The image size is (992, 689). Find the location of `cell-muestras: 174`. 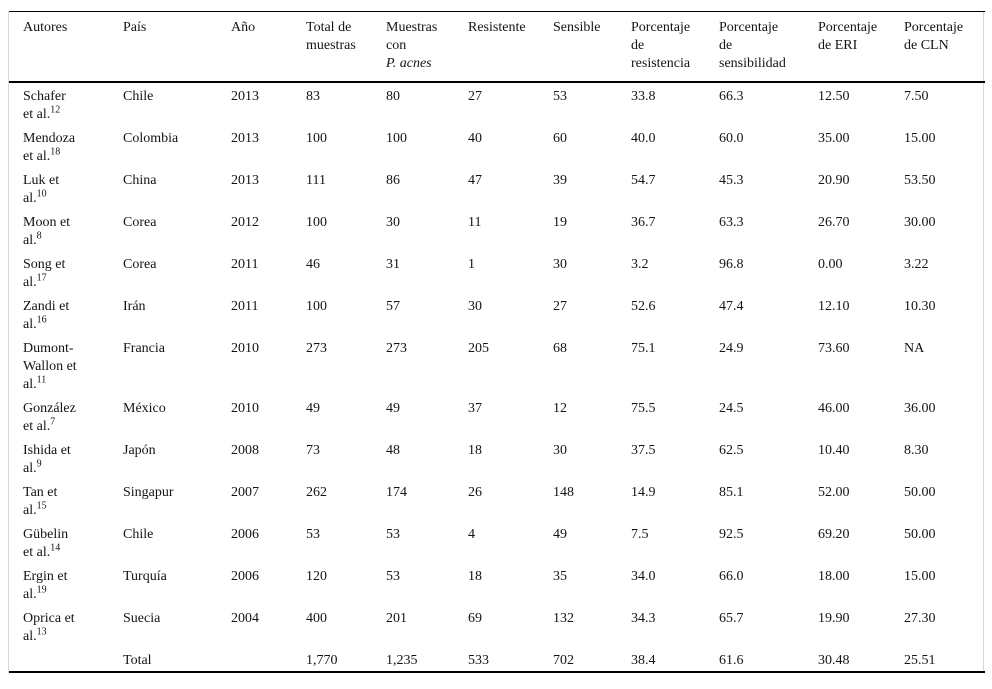

cell-muestras: 174 is located at coordinates (396, 492).